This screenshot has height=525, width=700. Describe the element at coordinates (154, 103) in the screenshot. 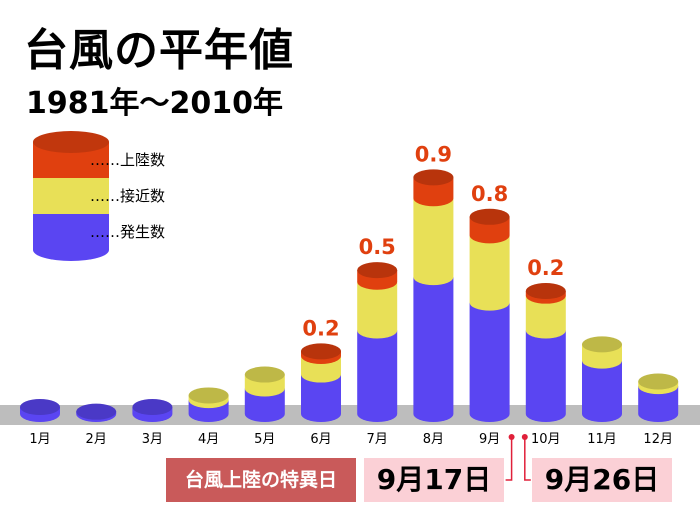

I see `period-subtitle: 1981年〜2010年` at that location.